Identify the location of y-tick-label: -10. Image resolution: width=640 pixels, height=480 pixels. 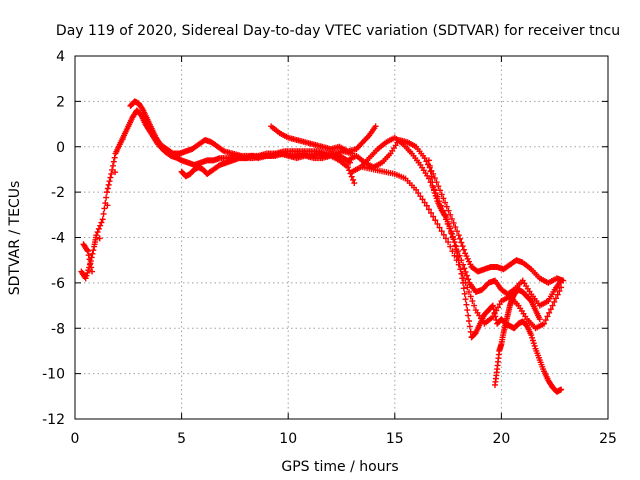
(53, 375).